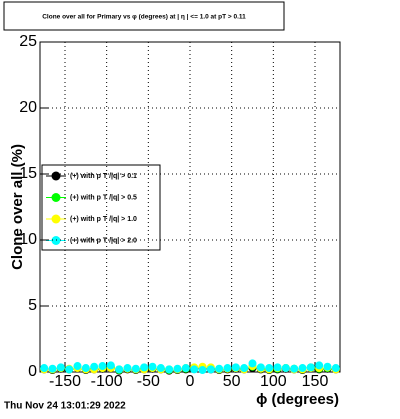 This screenshot has height=419, width=400. I want to click on y-tick-label: 20, so click(28, 107).